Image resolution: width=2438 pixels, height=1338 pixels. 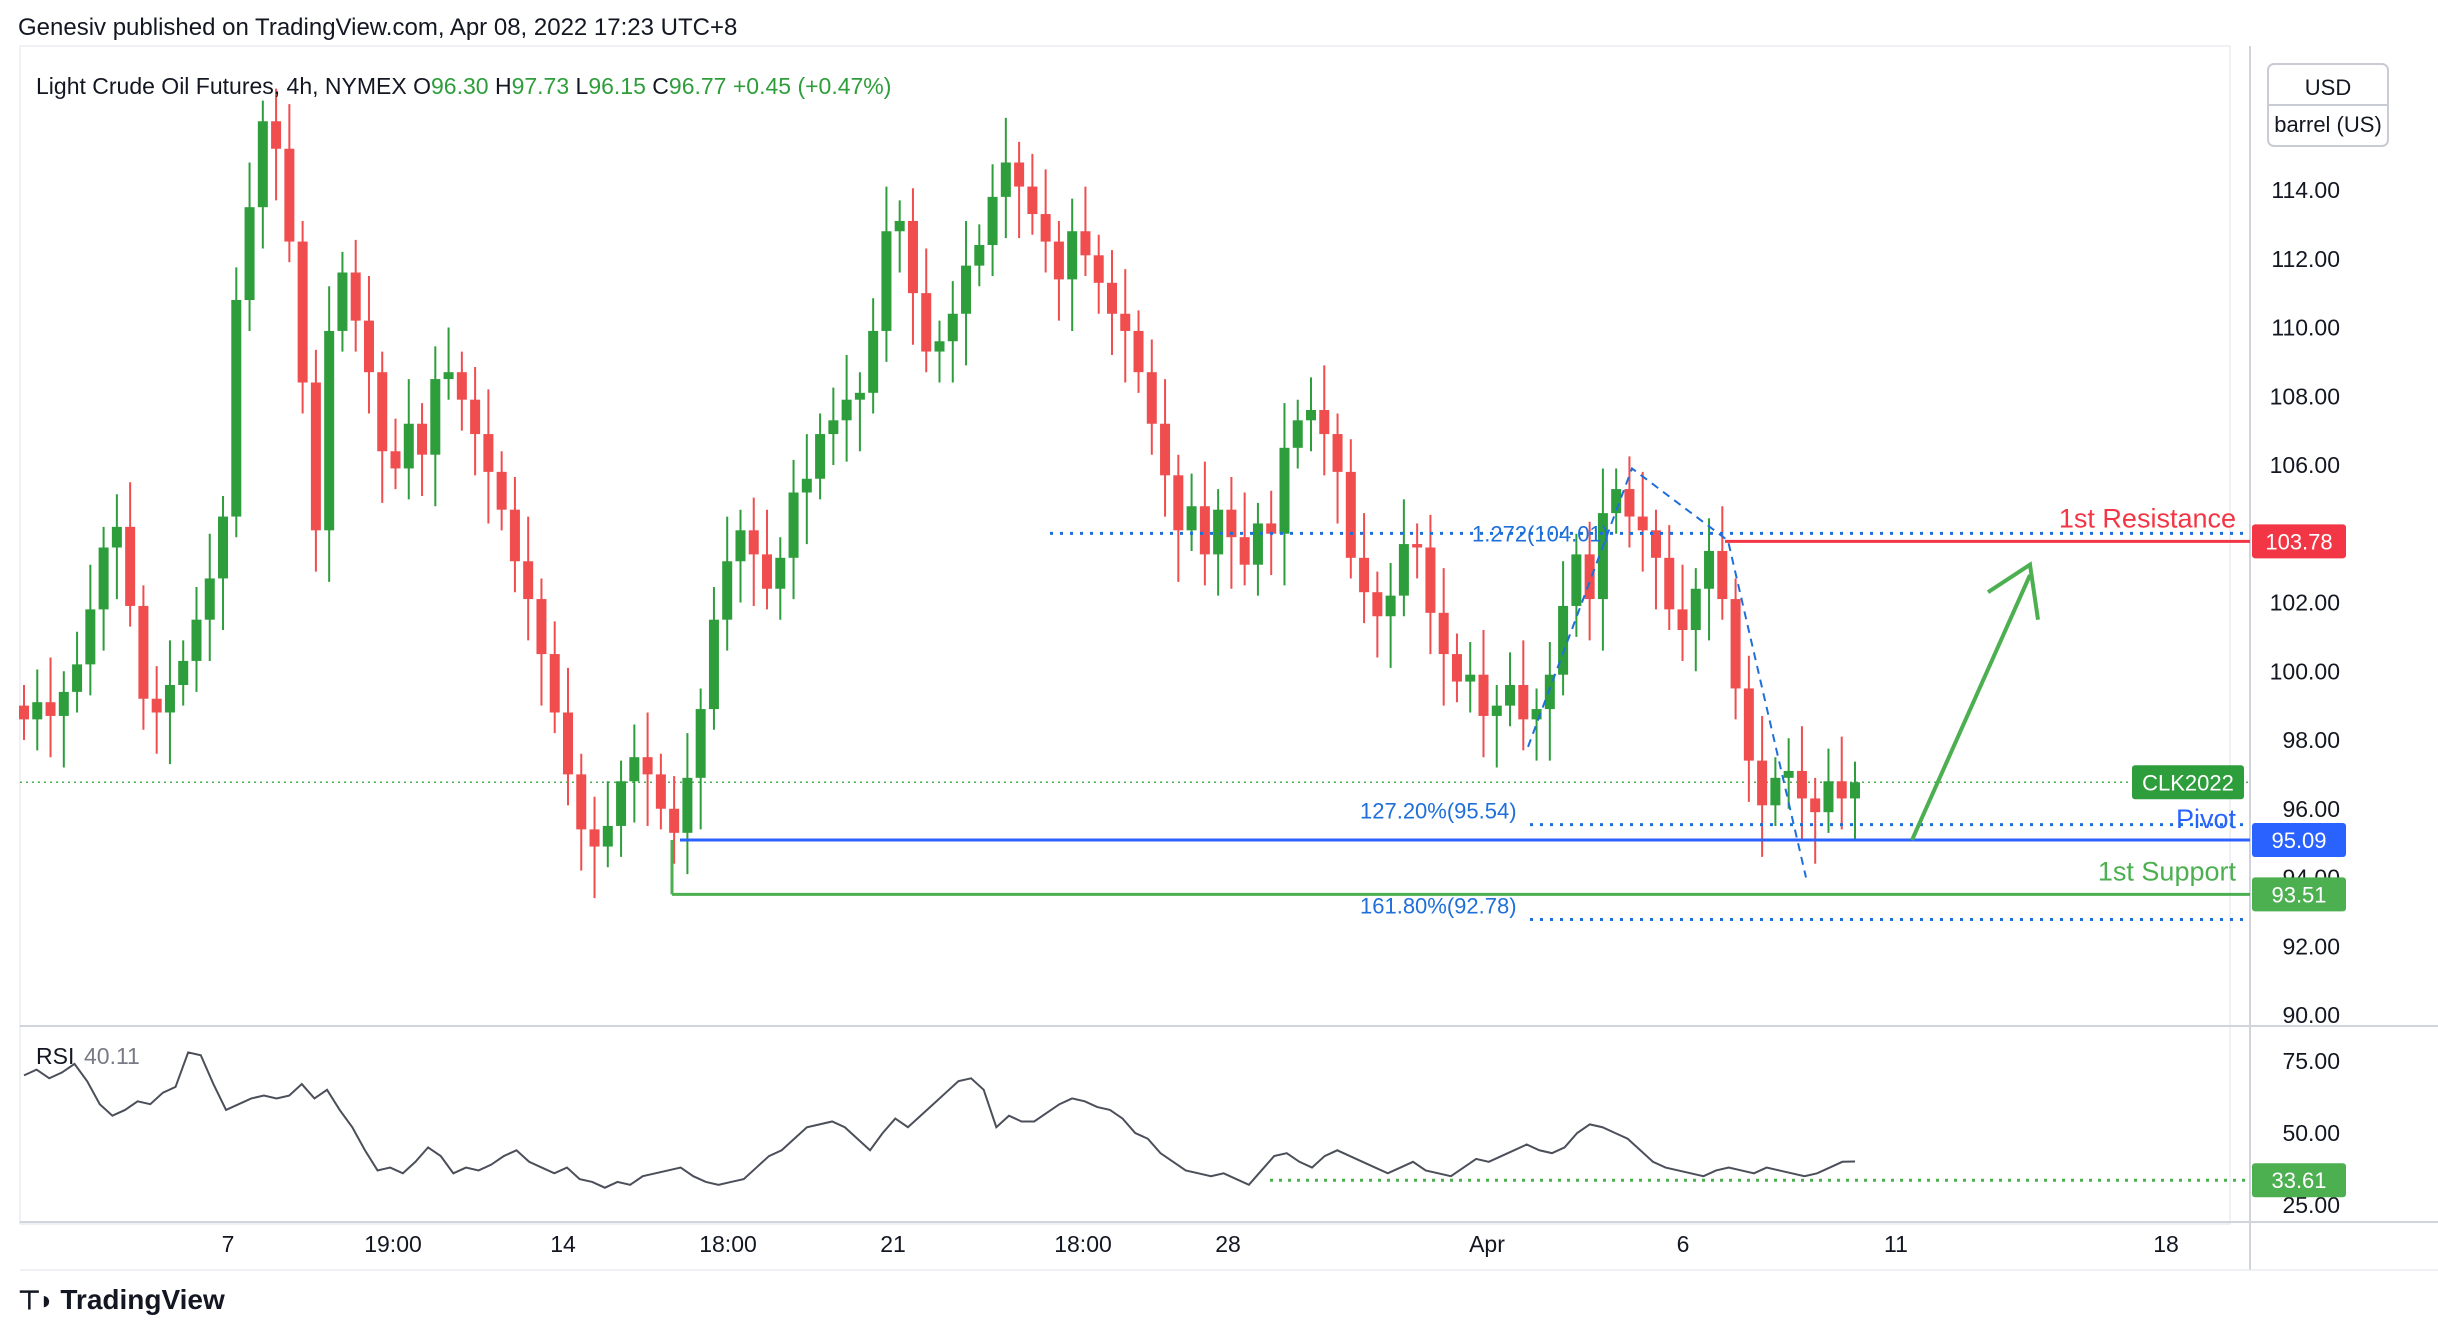 What do you see at coordinates (36, 1300) in the screenshot?
I see `tradingview-logo-icon: ⊤◗` at bounding box center [36, 1300].